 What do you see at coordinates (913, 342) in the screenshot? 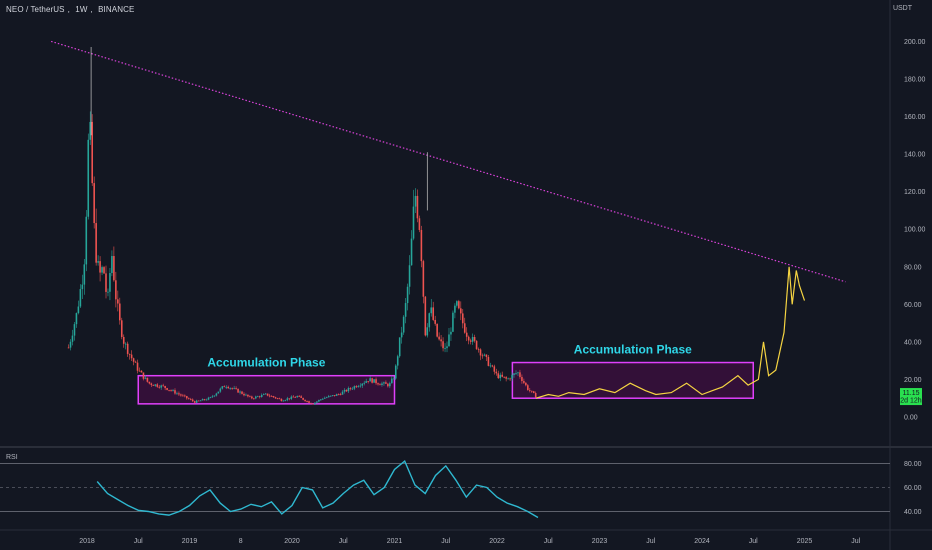
I see `price-tick-label: 40.00` at bounding box center [913, 342].